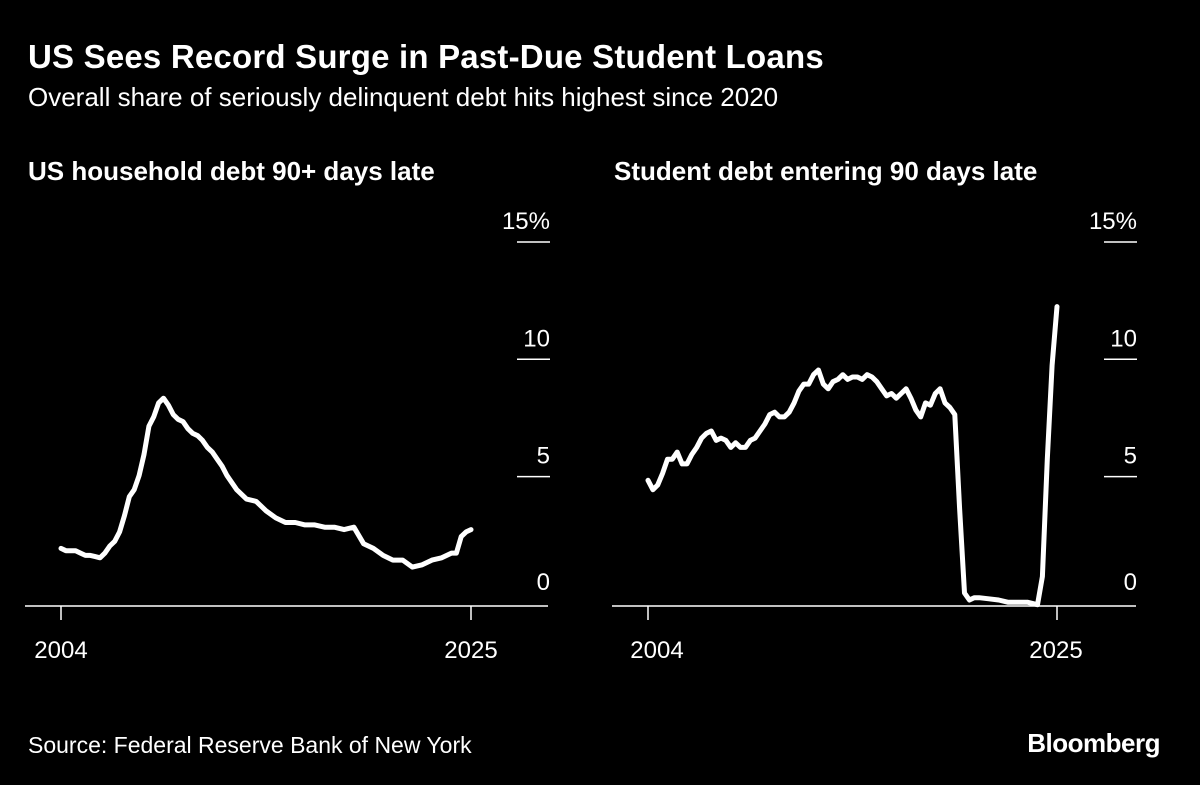 This screenshot has width=1200, height=785. Describe the element at coordinates (1123, 338) in the screenshot. I see `y-tick-label-1-2: 10` at that location.